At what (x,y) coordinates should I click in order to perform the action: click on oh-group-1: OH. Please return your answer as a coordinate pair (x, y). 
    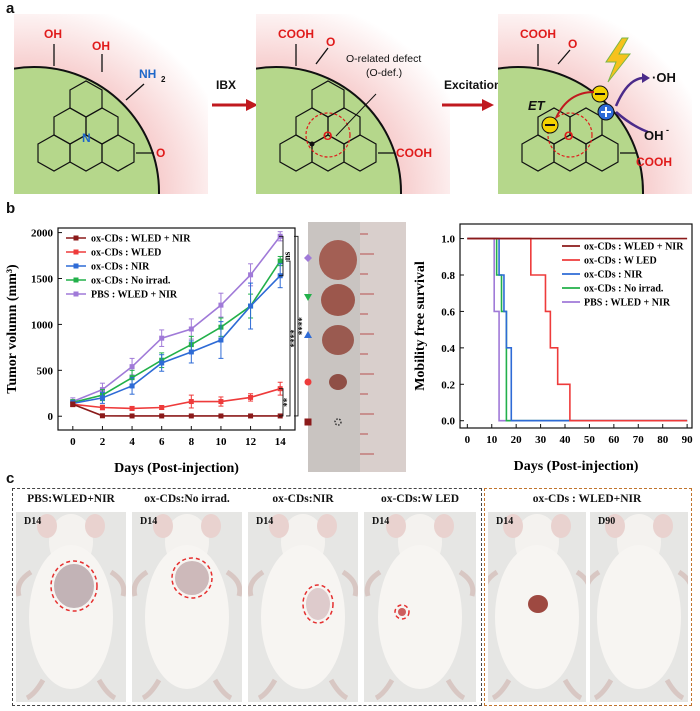
    Looking at the image, I should click on (53, 34).